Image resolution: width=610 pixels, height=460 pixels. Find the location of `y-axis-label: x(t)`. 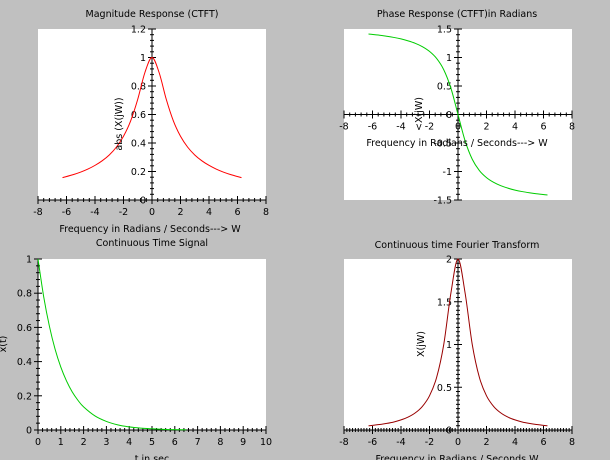

y-axis-label: x(t) is located at coordinates (4, 344).